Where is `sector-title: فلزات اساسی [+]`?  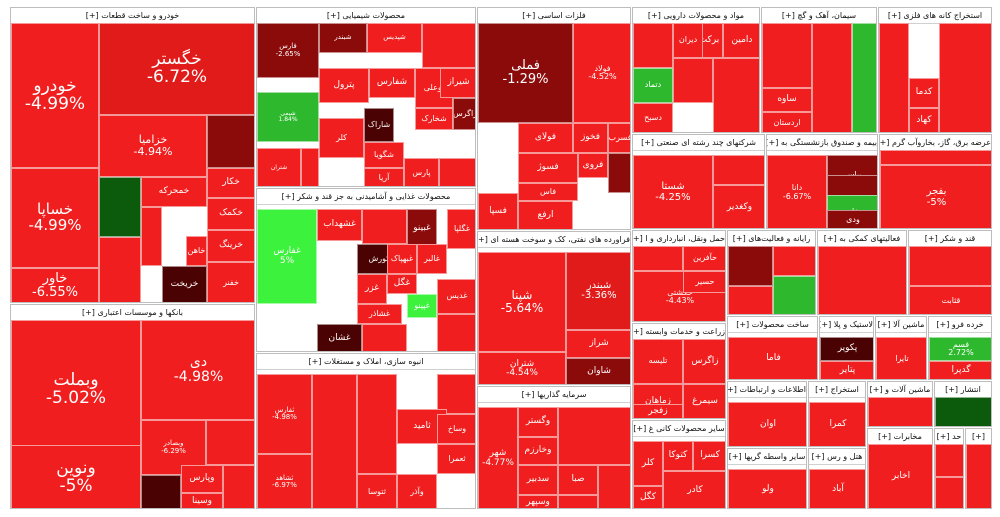 sector-title: فلزات اساسی [+] is located at coordinates (554, 16).